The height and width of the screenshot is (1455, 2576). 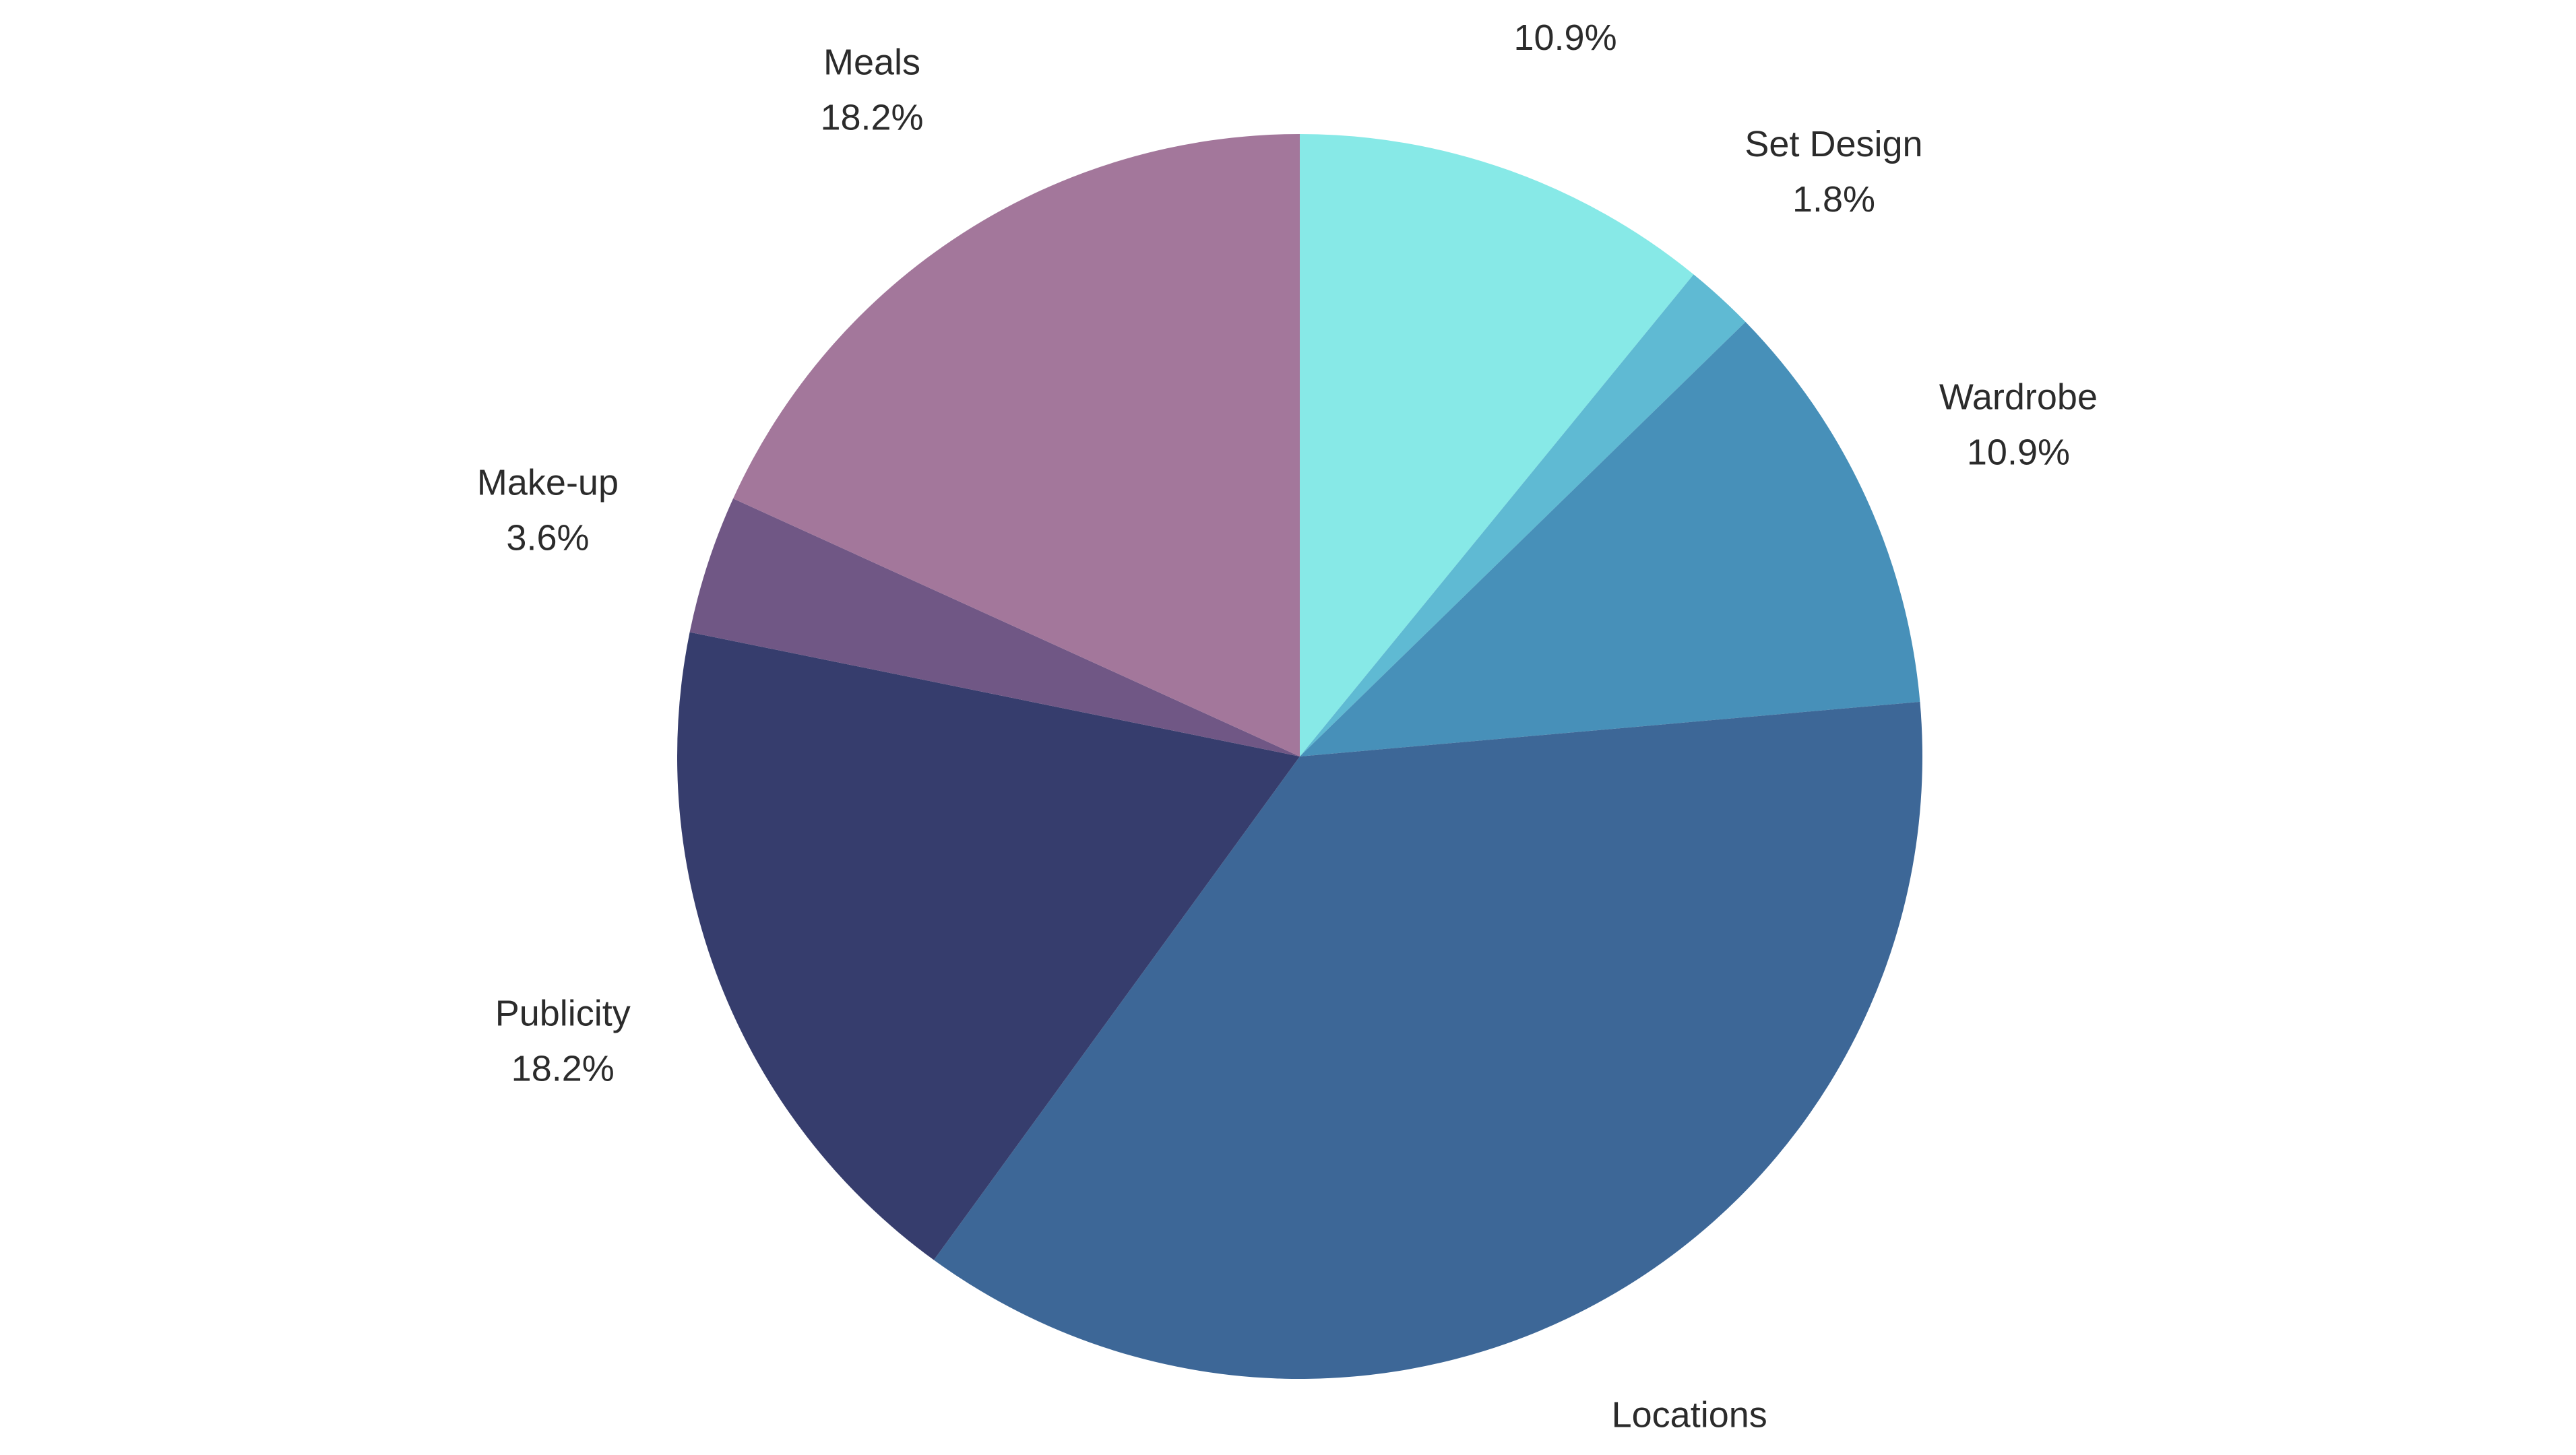 I want to click on slice-label: Set Design, so click(x=1833, y=144).